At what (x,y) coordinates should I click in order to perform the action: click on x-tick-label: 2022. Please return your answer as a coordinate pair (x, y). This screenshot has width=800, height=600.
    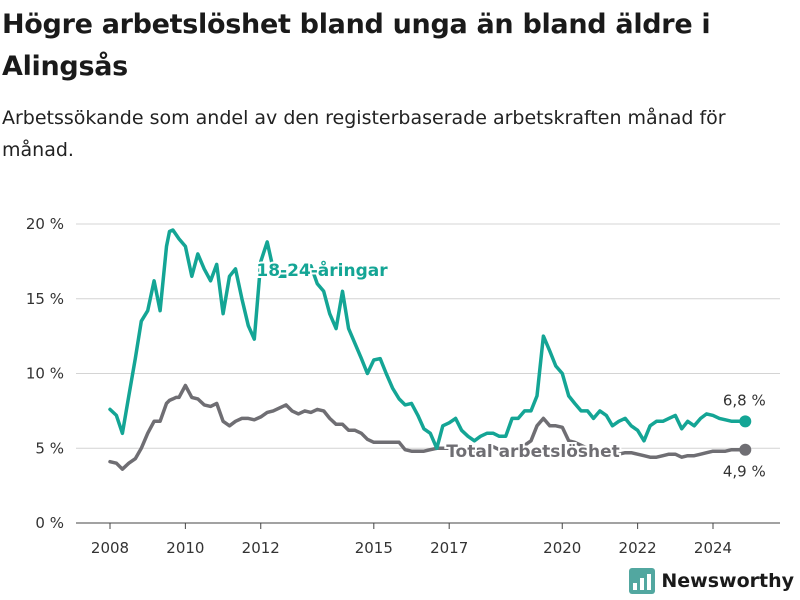
    Looking at the image, I should click on (638, 548).